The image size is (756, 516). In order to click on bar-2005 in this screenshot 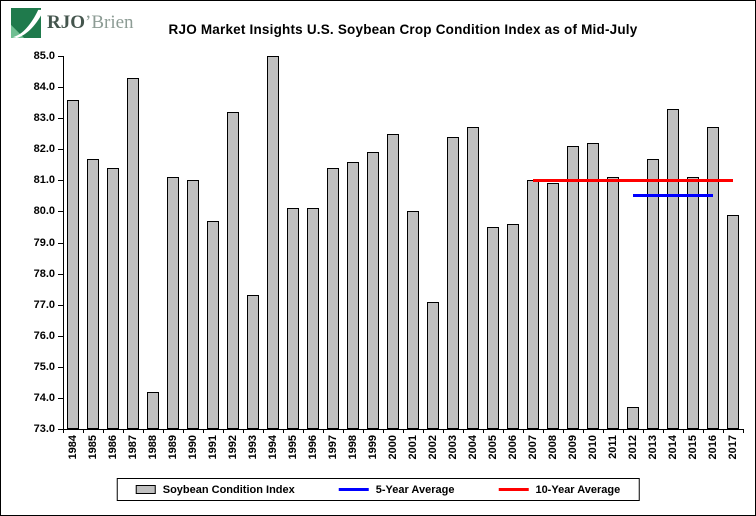, I will do `click(493, 327)`.